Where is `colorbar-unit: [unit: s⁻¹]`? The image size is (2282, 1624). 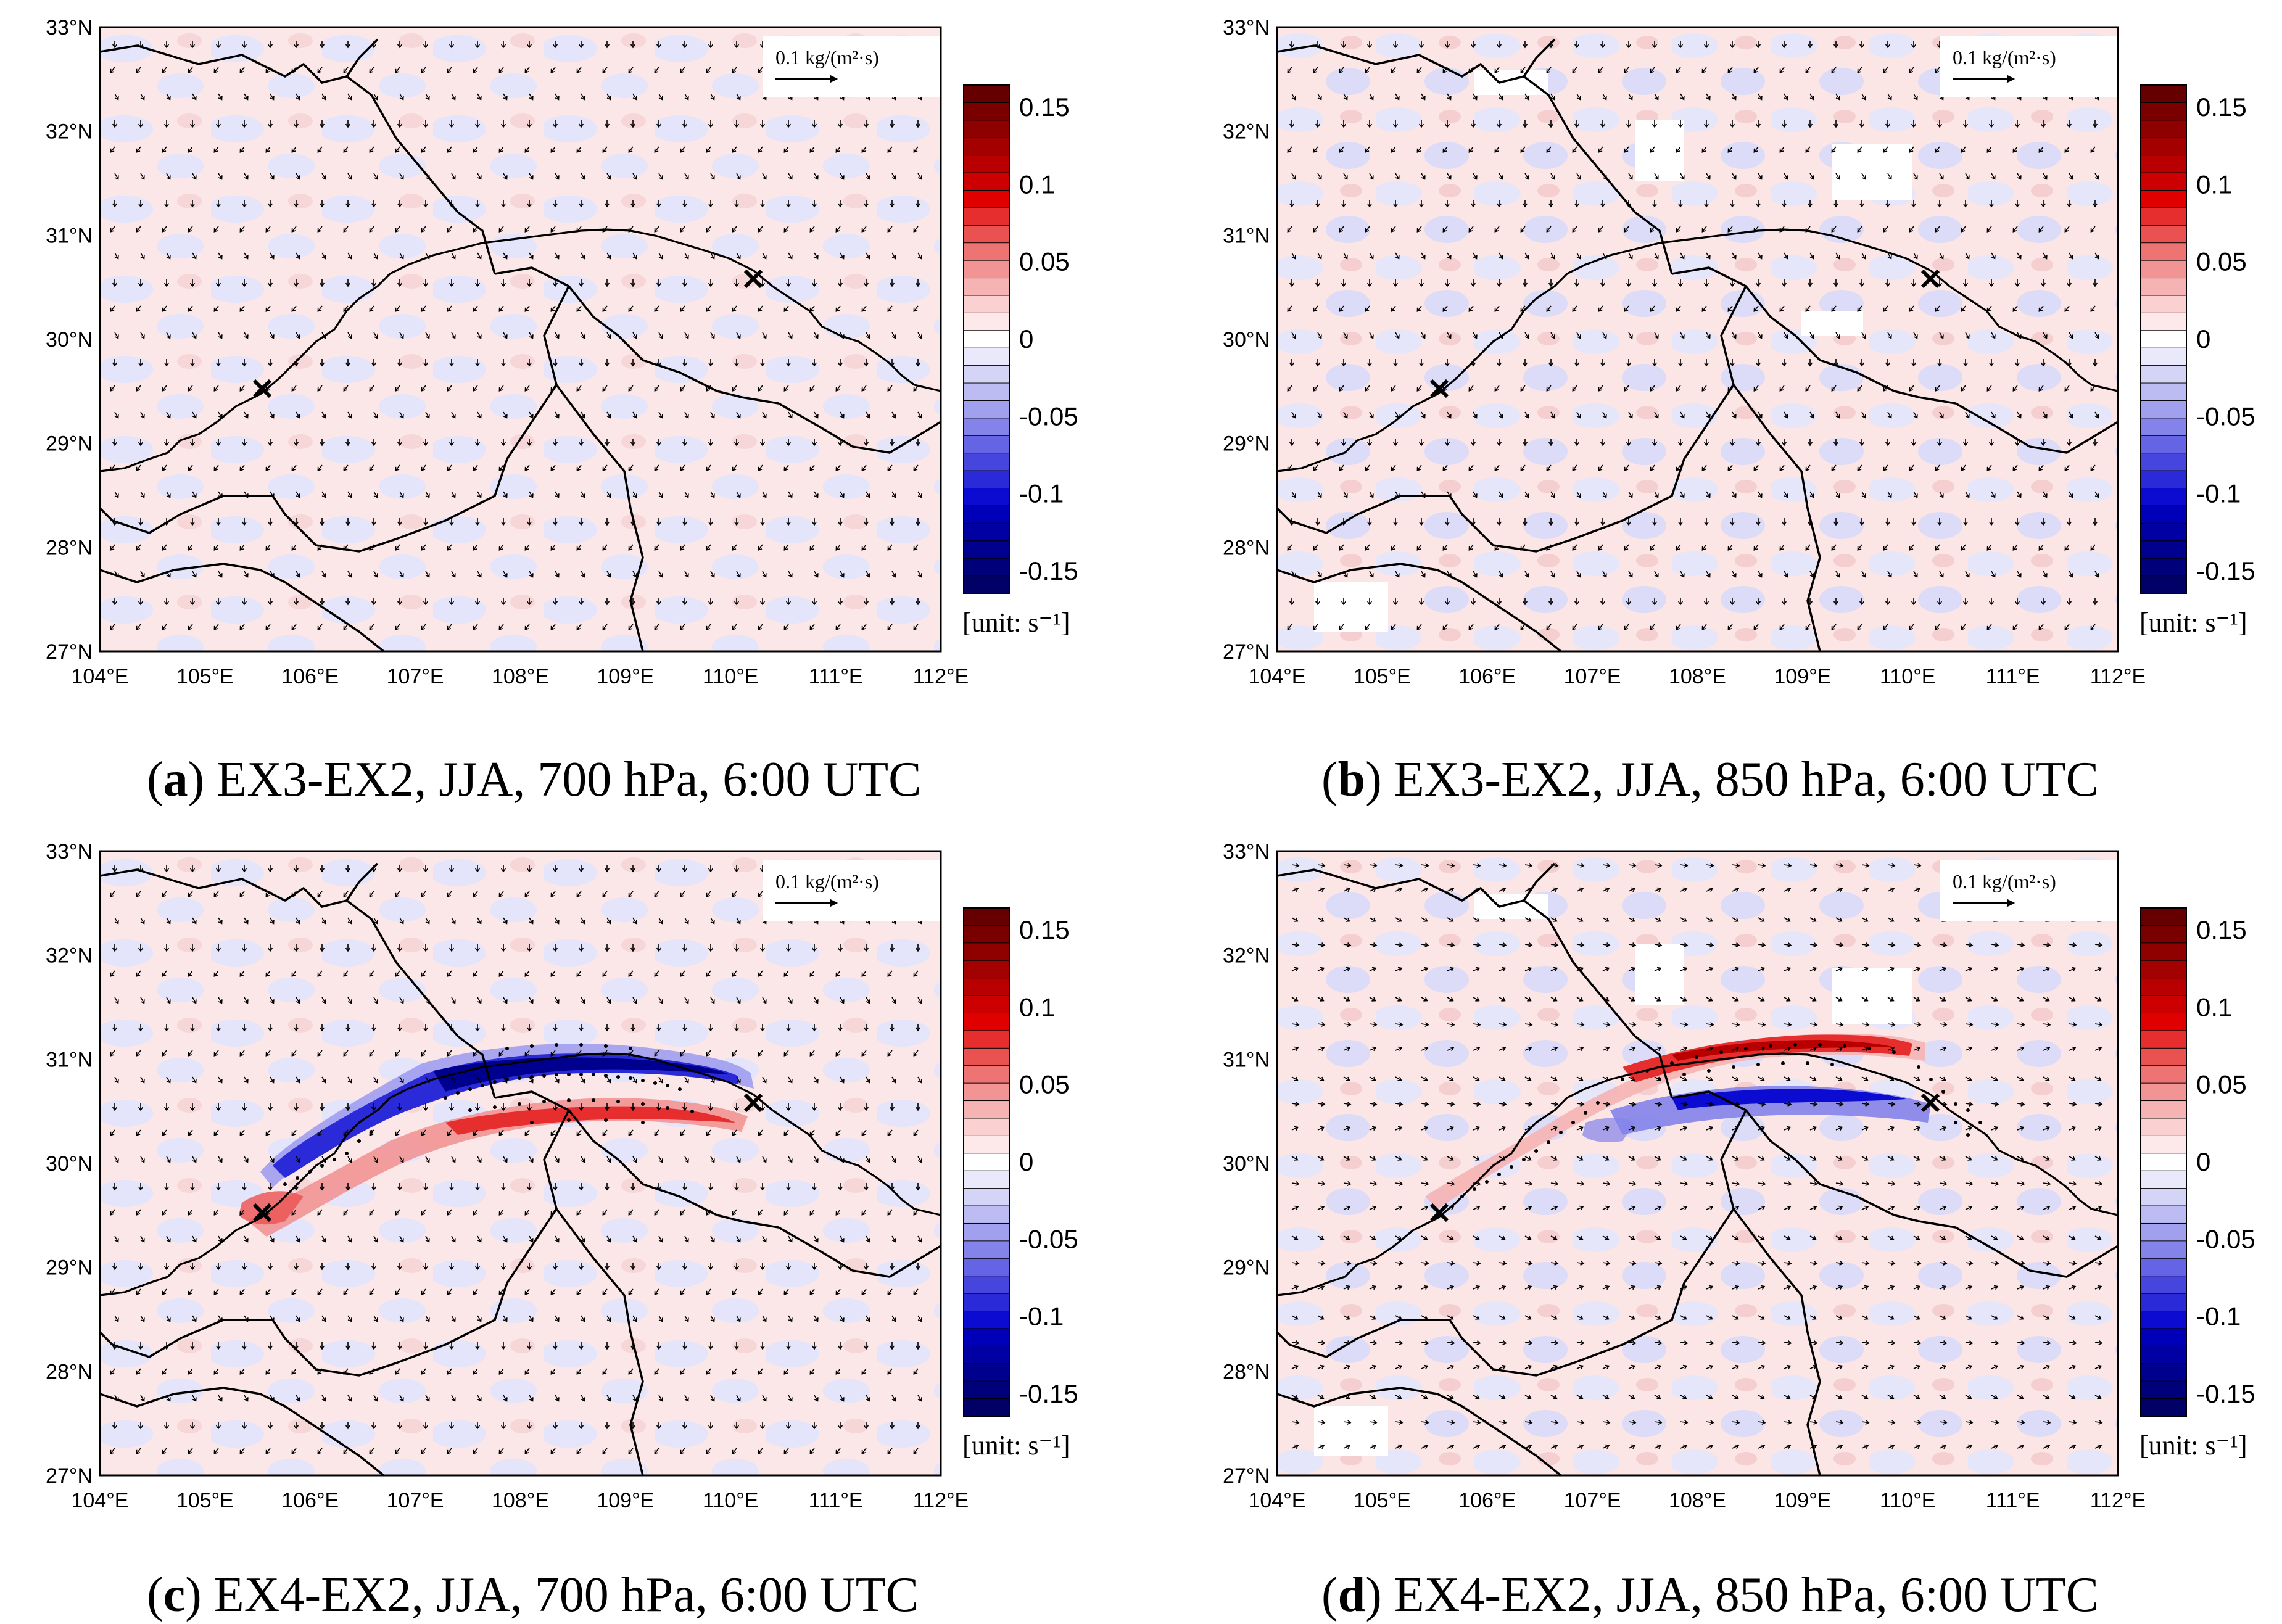 colorbar-unit: [unit: s⁻¹] is located at coordinates (1016, 623).